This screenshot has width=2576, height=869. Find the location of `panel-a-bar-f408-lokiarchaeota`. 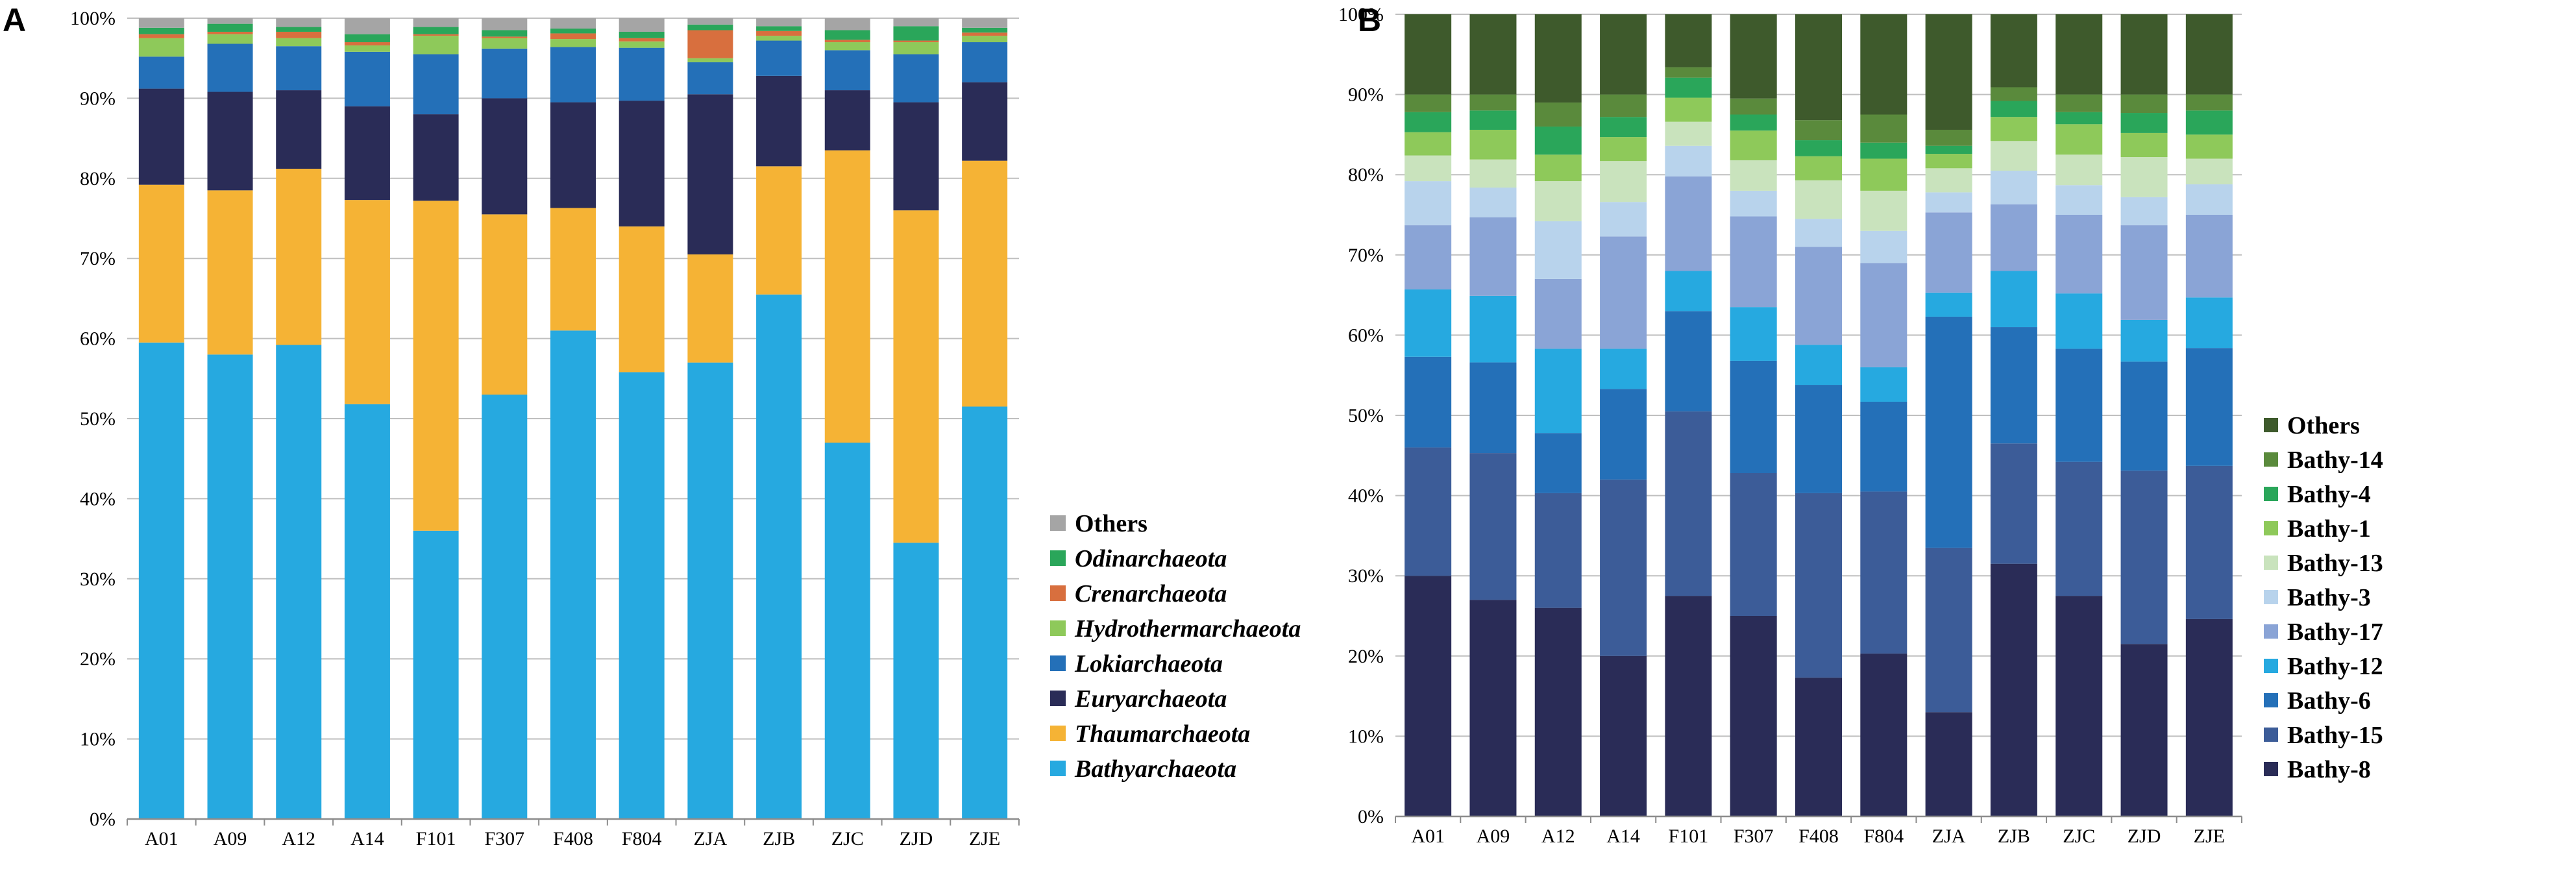

panel-a-bar-f408-lokiarchaeota is located at coordinates (573, 75).